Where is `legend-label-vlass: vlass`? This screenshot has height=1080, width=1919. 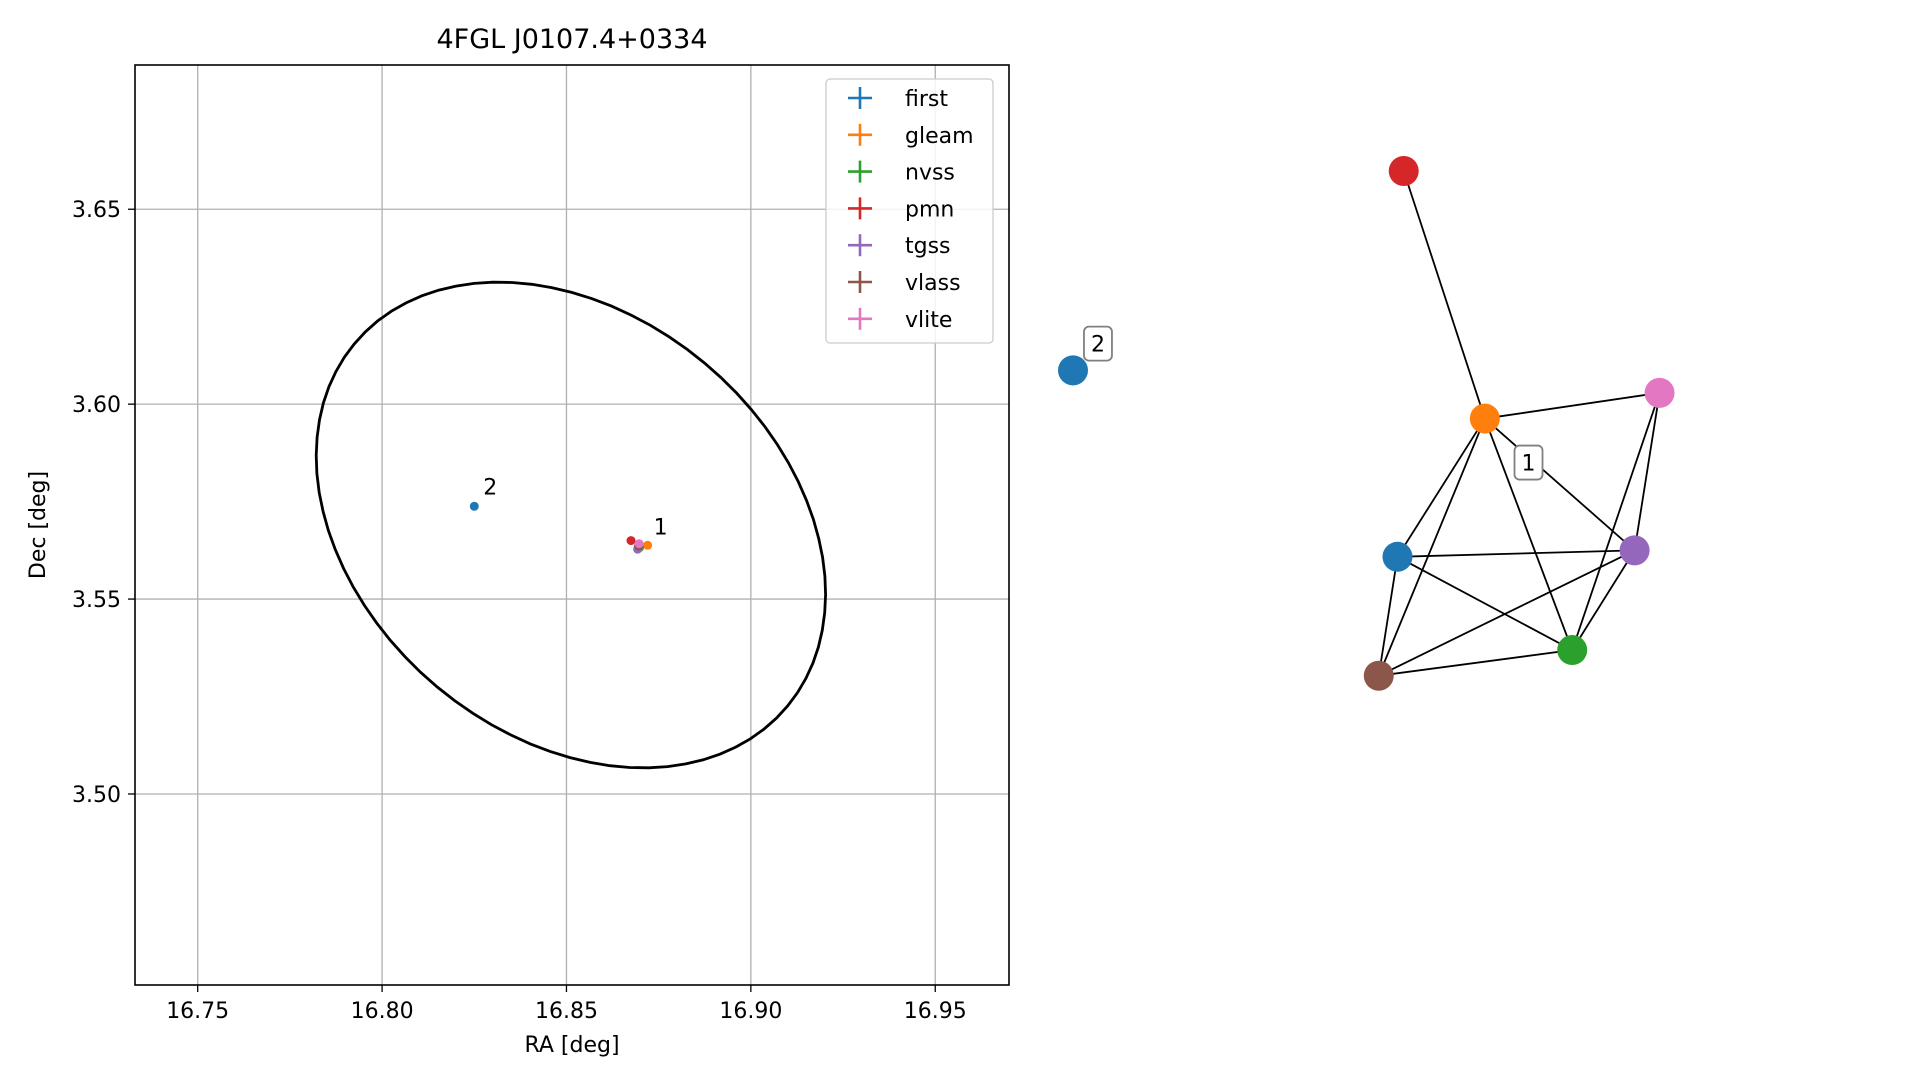
legend-label-vlass: vlass is located at coordinates (933, 283).